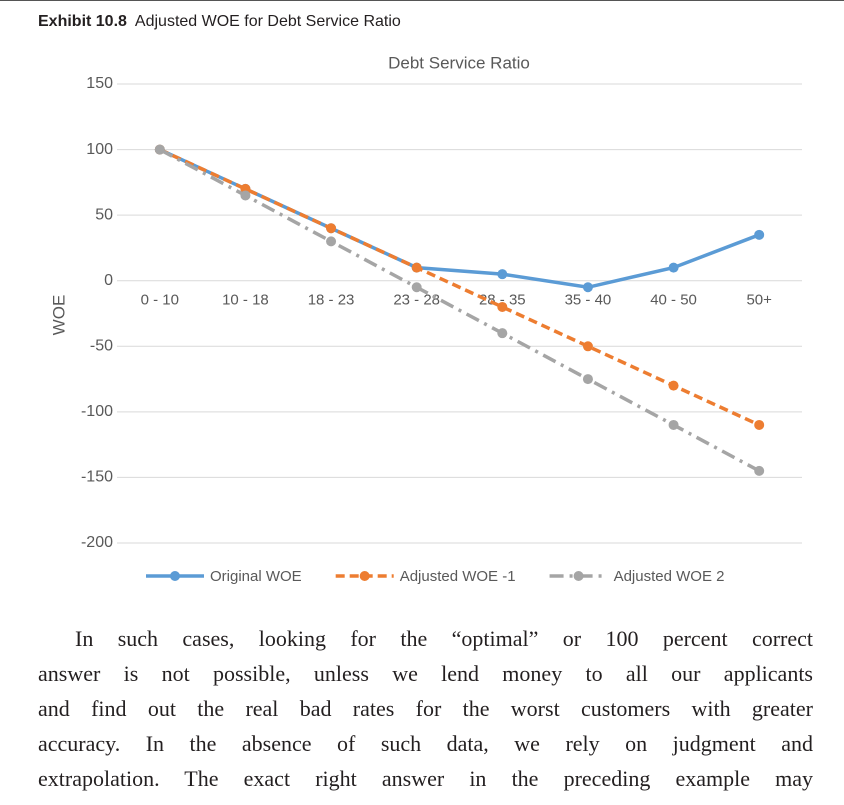 This screenshot has height=805, width=844. What do you see at coordinates (268, 21) in the screenshot?
I see `exhibit-title: Adjusted WOE for Debt Service Ratio` at bounding box center [268, 21].